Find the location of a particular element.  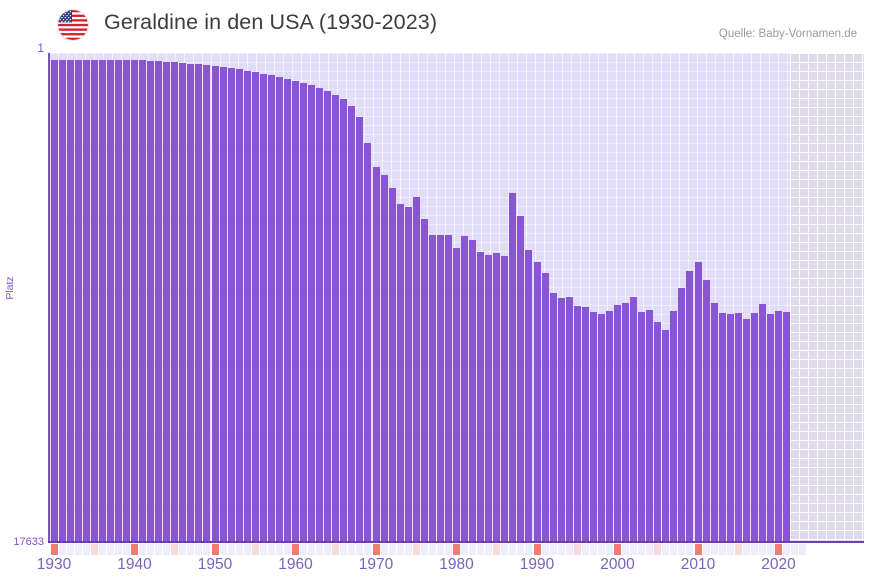

bar-1979 is located at coordinates (448, 388).